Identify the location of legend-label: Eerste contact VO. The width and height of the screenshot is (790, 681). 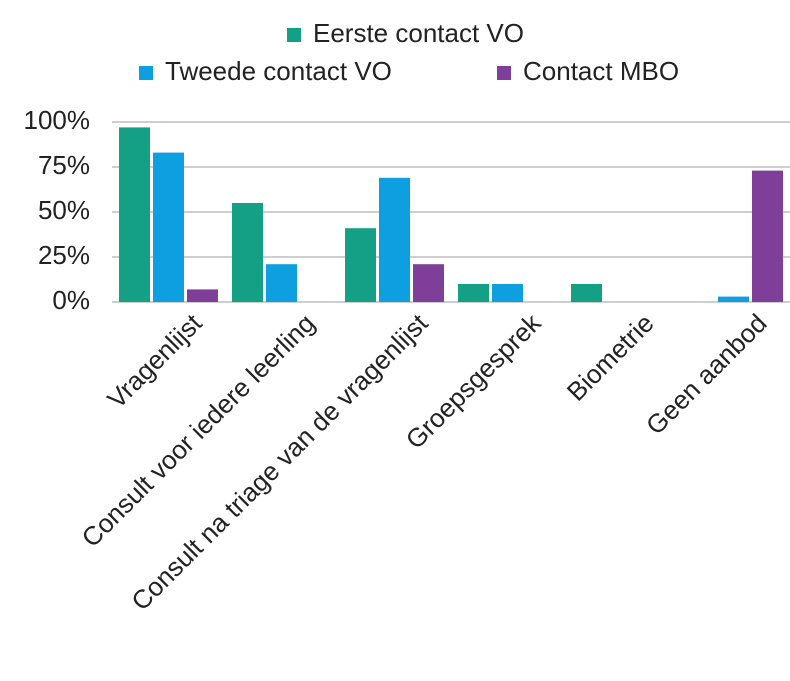
(418, 33).